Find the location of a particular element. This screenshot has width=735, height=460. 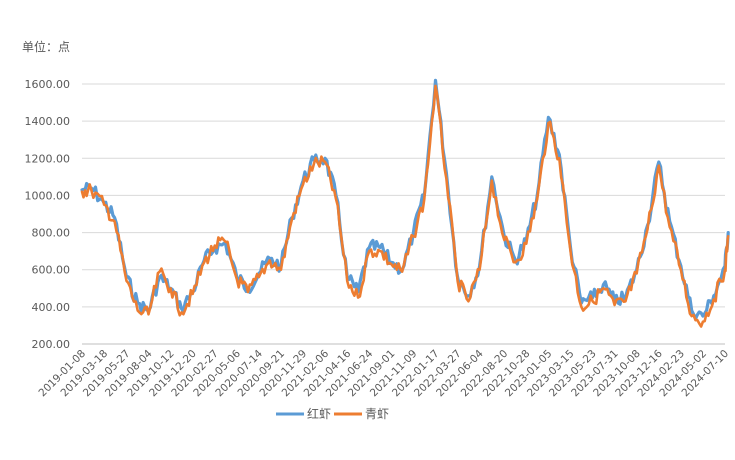

y-tick-label: 200.00 is located at coordinates (51, 344).